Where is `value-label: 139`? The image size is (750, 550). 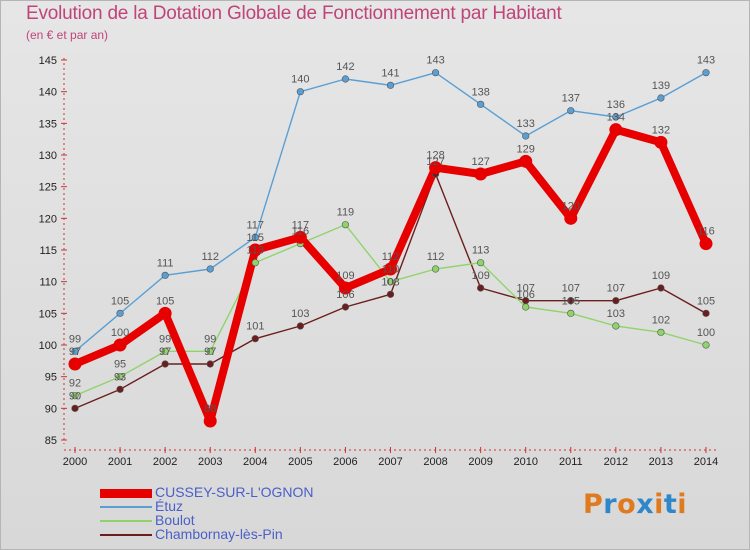
value-label: 139 is located at coordinates (661, 86).